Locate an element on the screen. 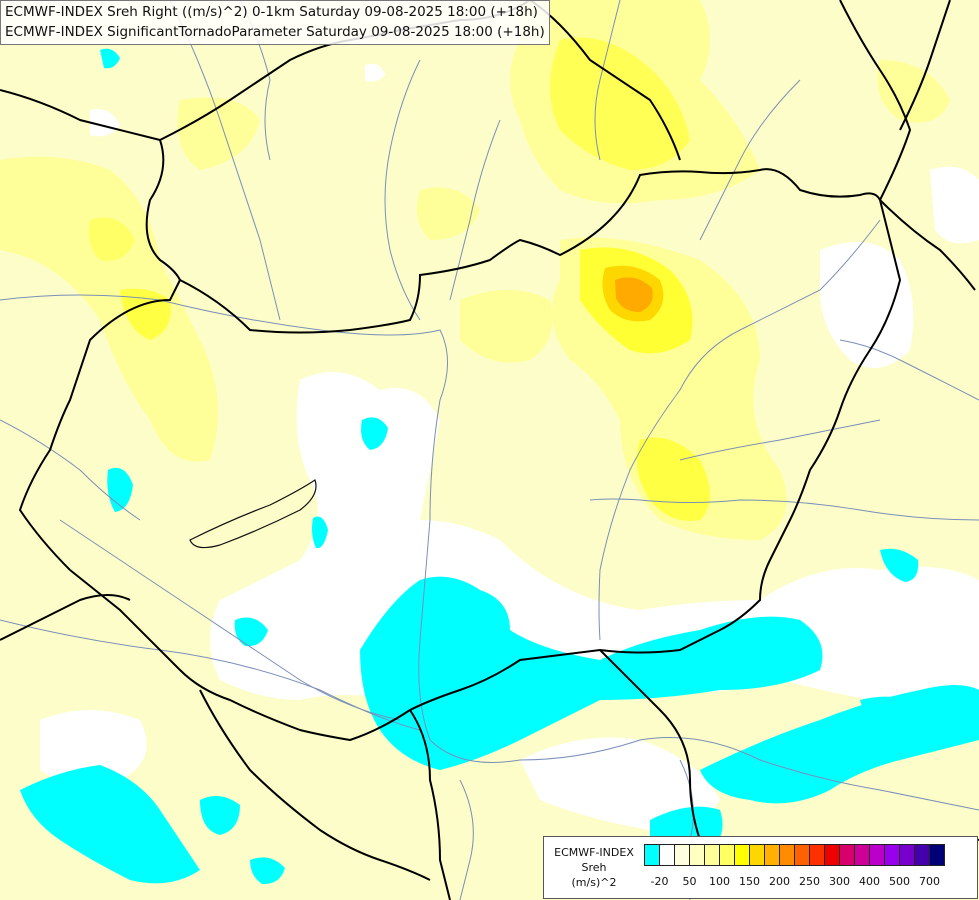 The image size is (979, 900). legend-tick-label: 250 is located at coordinates (809, 881).